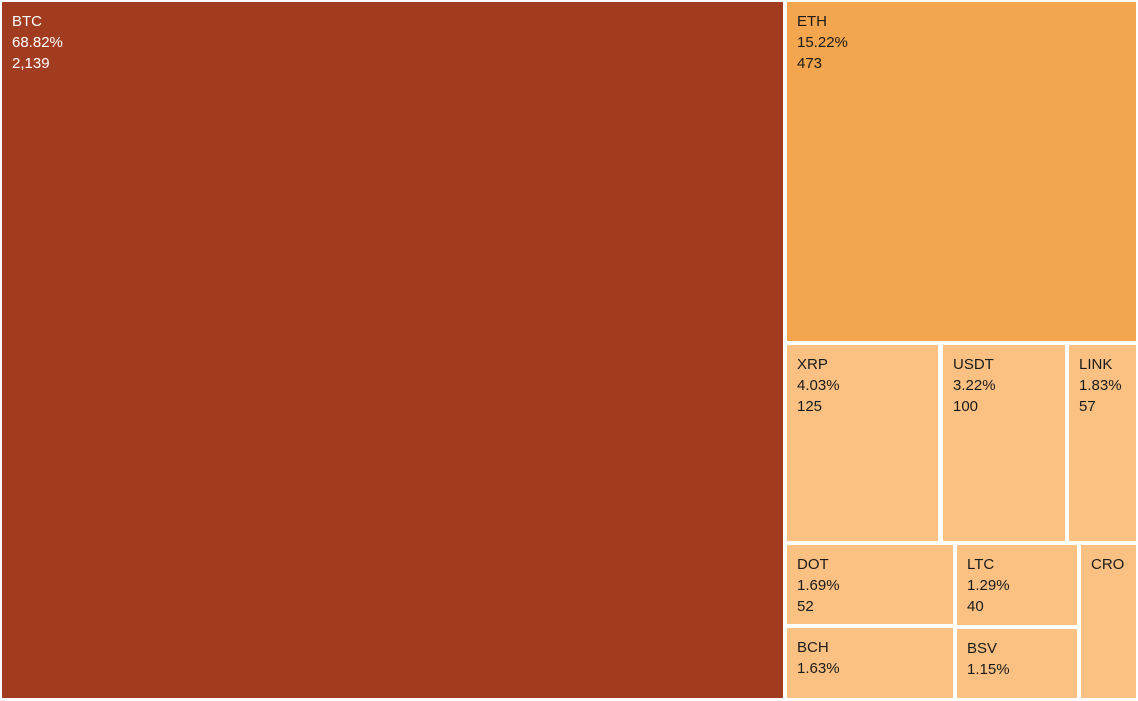 This screenshot has width=1138, height=701. I want to click on cell-value: 52, so click(805, 606).